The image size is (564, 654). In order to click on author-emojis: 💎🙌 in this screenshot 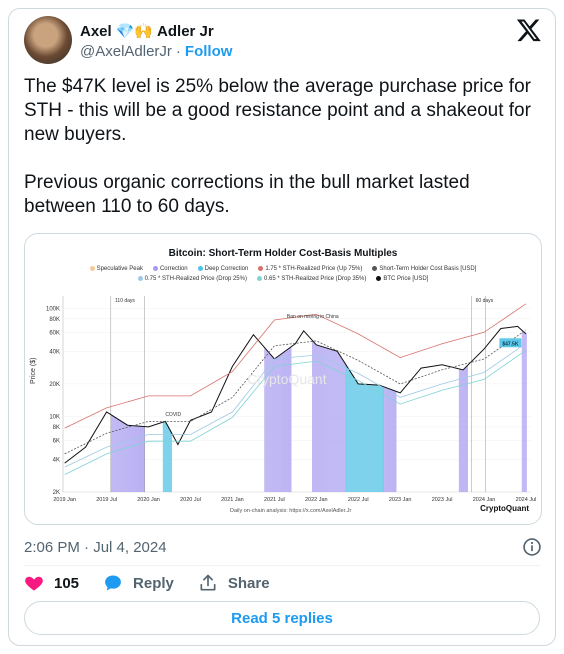, I will do `click(134, 31)`.